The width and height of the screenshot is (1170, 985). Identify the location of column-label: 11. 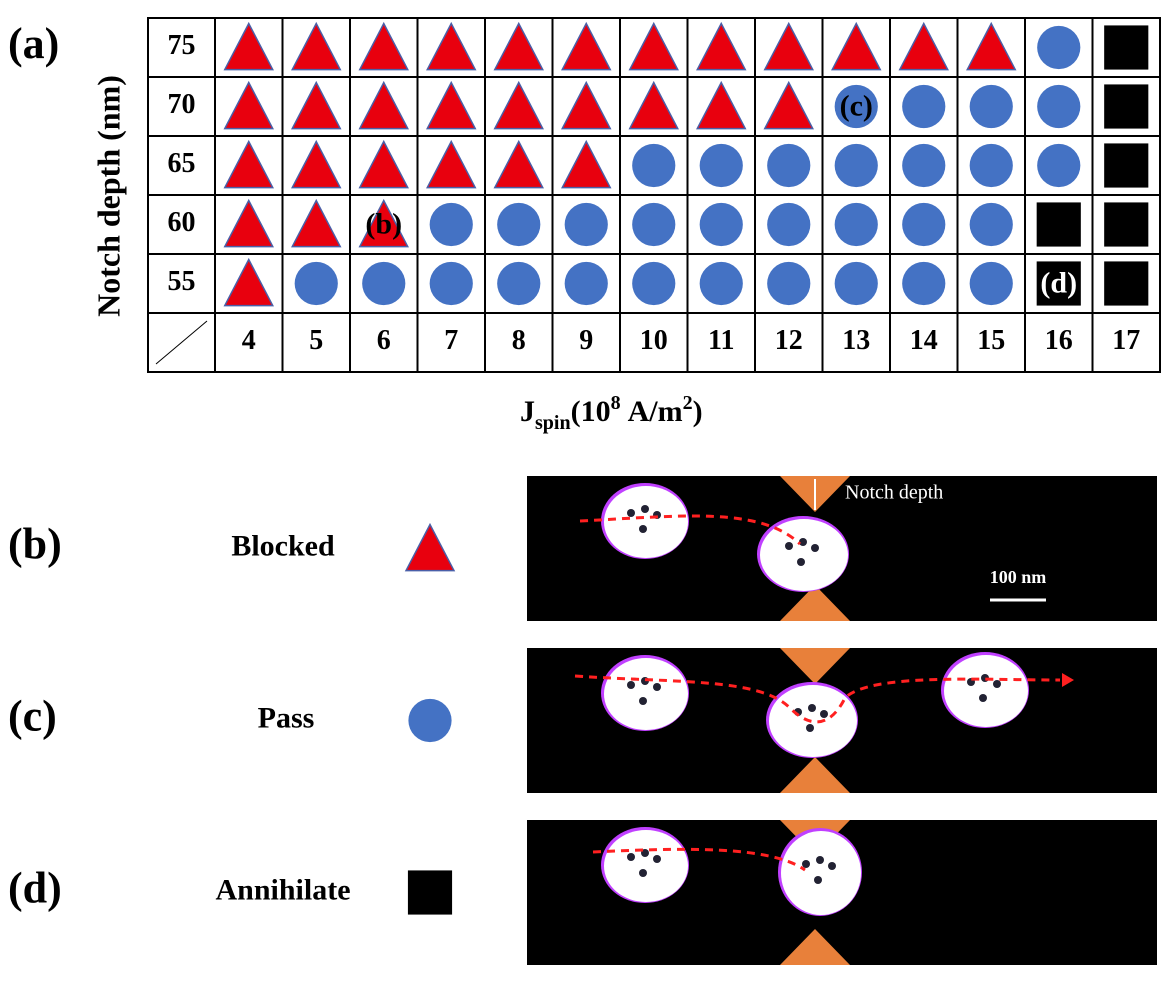
(721, 340).